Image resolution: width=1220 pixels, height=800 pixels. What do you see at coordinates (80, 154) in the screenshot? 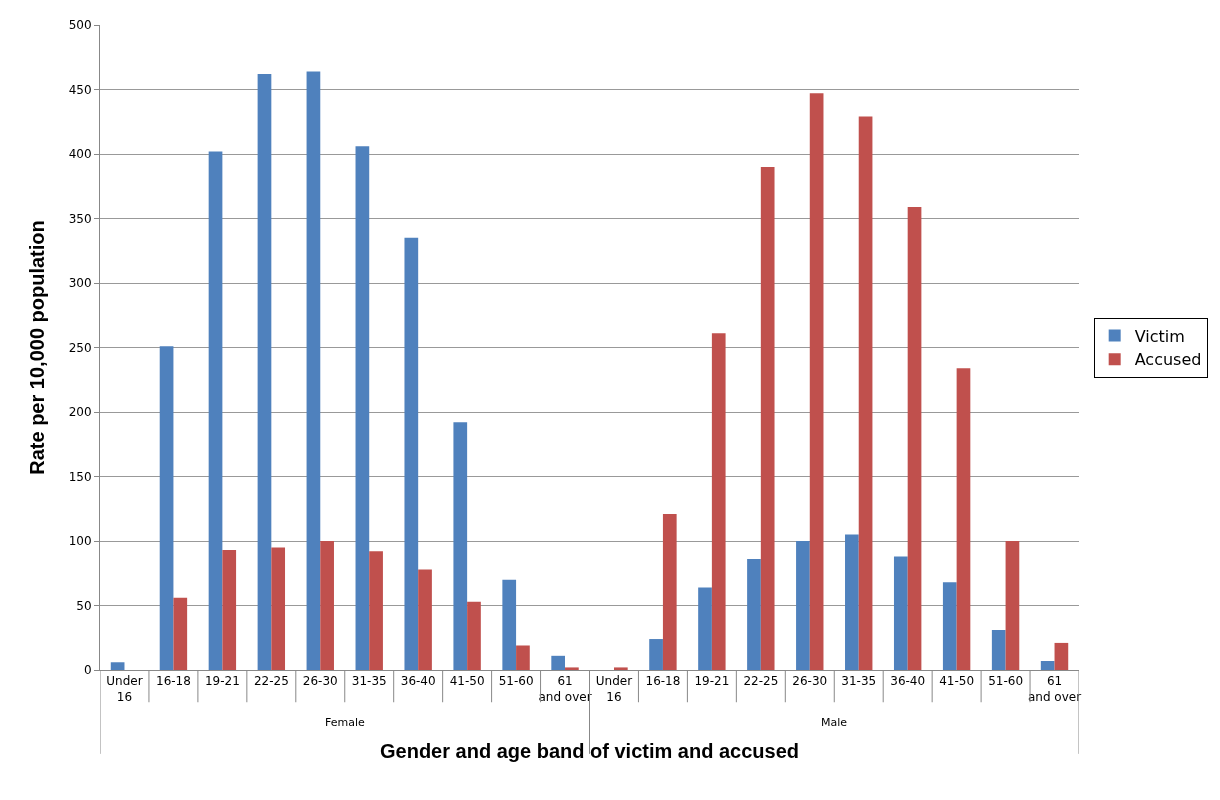
I see `y-tick-label: 400` at bounding box center [80, 154].